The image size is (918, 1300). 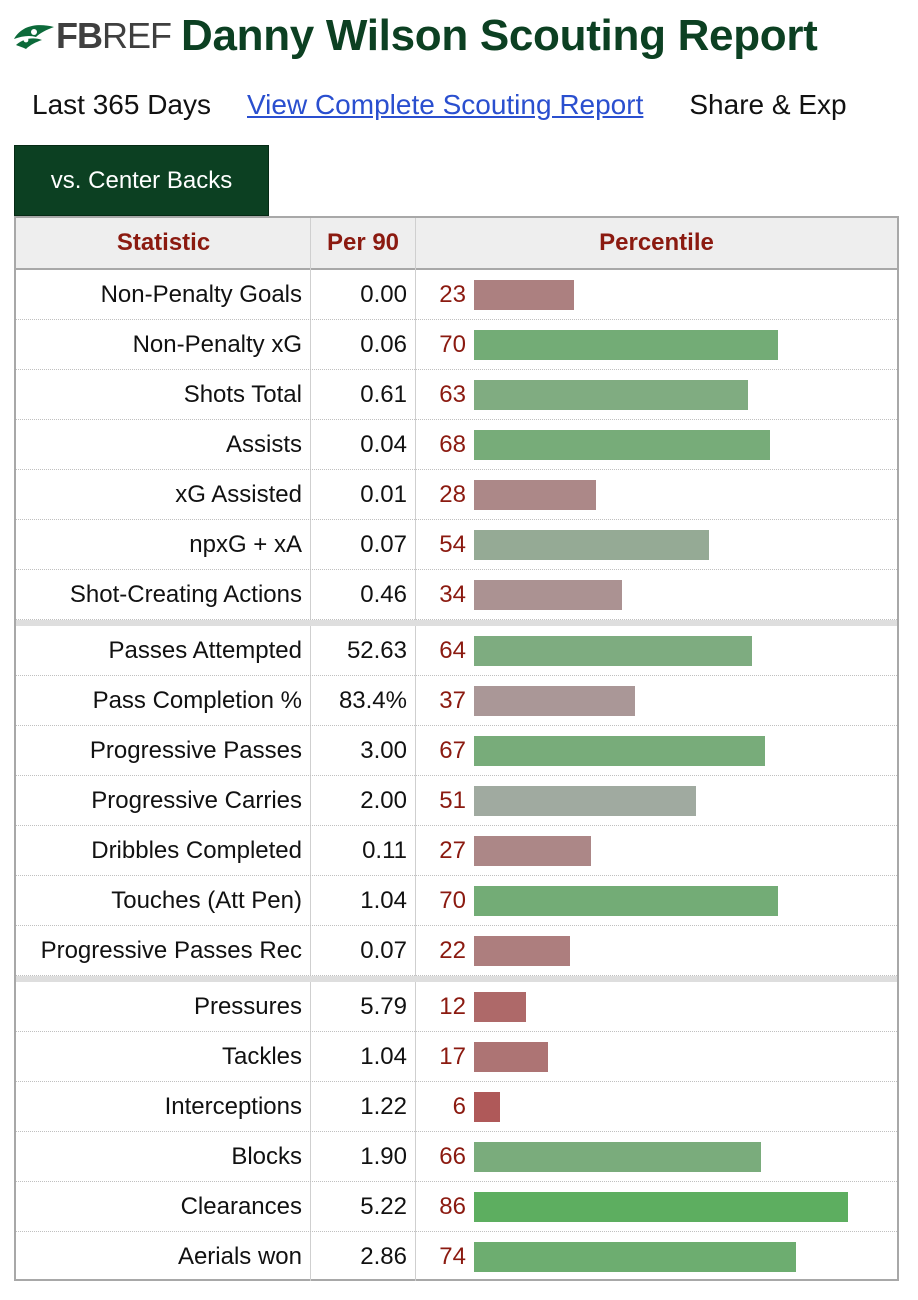 I want to click on table-row: Passes Attempted 52.63 64, so click(x=456, y=651).